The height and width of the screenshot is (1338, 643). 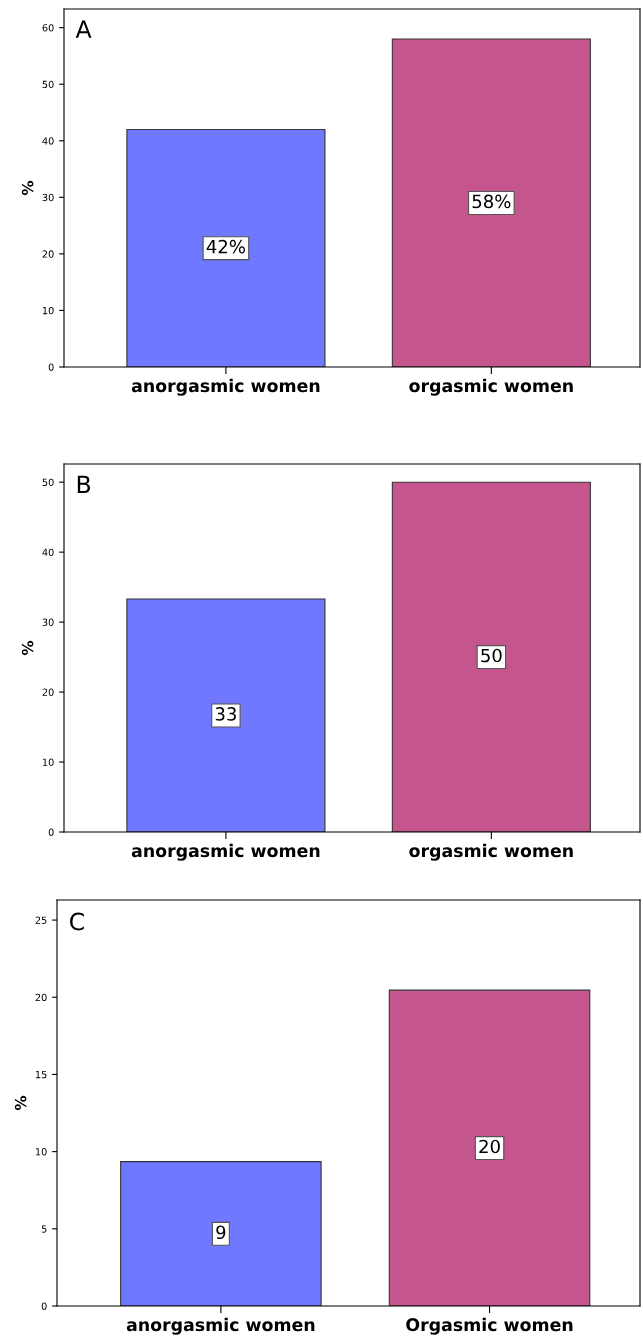 I want to click on annotation: A, so click(x=83, y=29).